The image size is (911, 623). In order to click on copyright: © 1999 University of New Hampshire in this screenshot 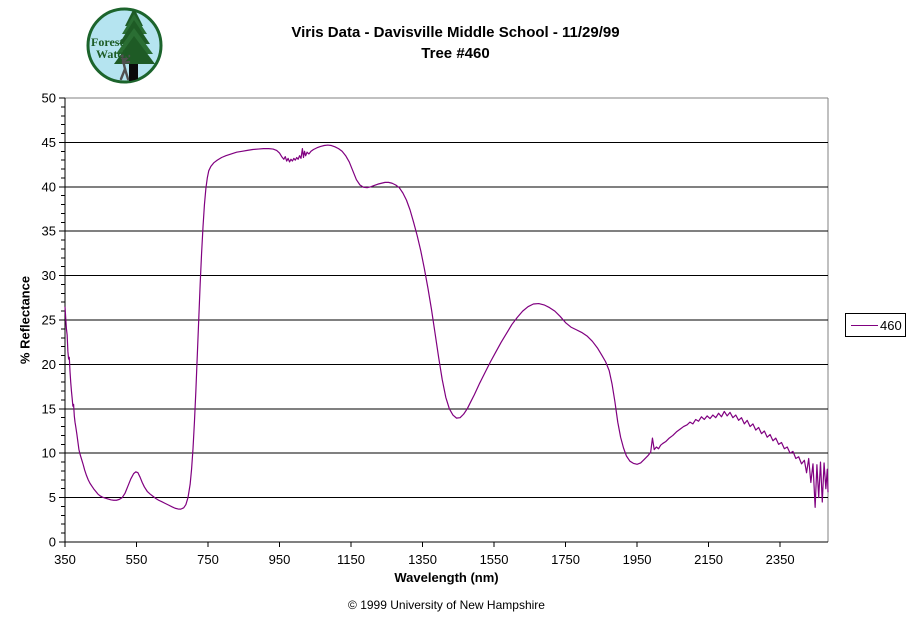, I will do `click(446, 605)`.